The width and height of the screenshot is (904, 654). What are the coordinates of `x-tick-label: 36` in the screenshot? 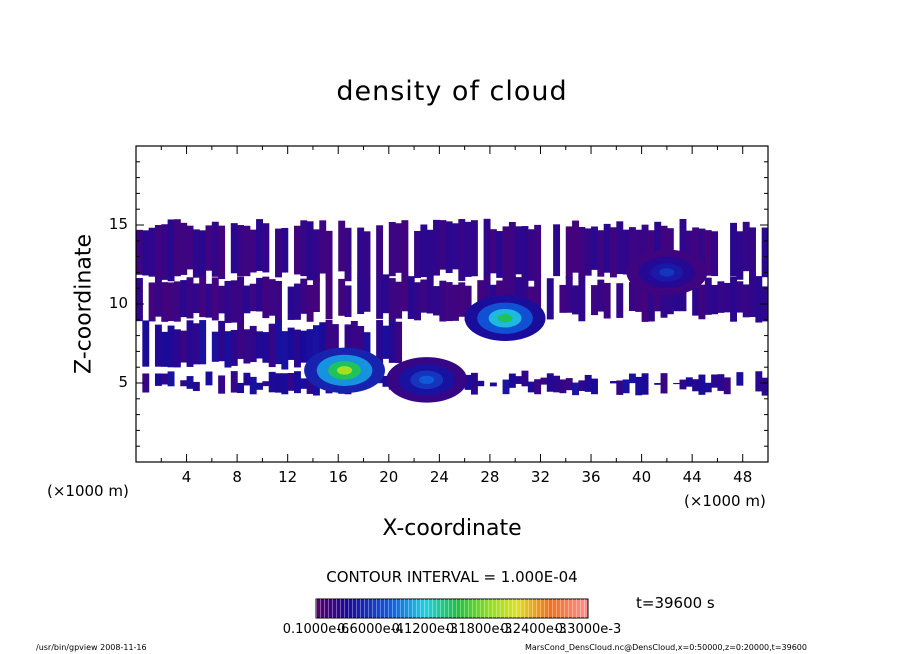 It's located at (591, 477).